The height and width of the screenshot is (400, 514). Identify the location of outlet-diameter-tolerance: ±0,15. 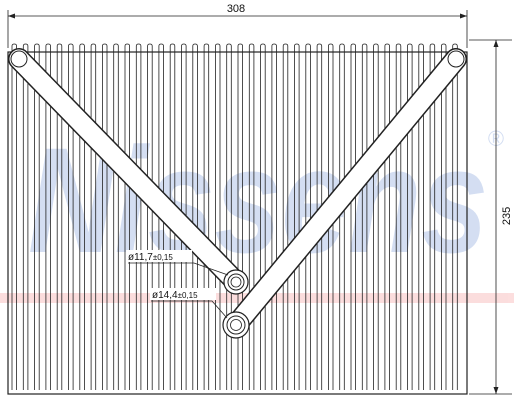
(163, 257).